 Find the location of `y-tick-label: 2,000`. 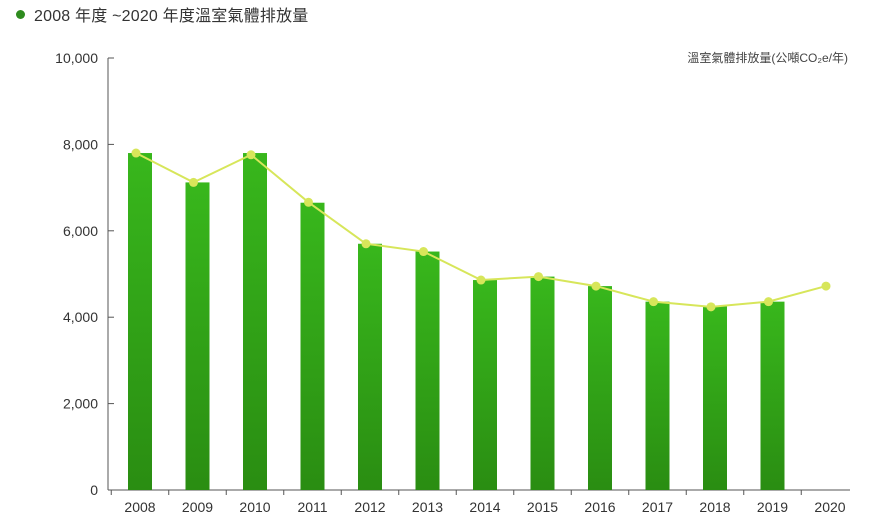

y-tick-label: 2,000 is located at coordinates (80, 404).